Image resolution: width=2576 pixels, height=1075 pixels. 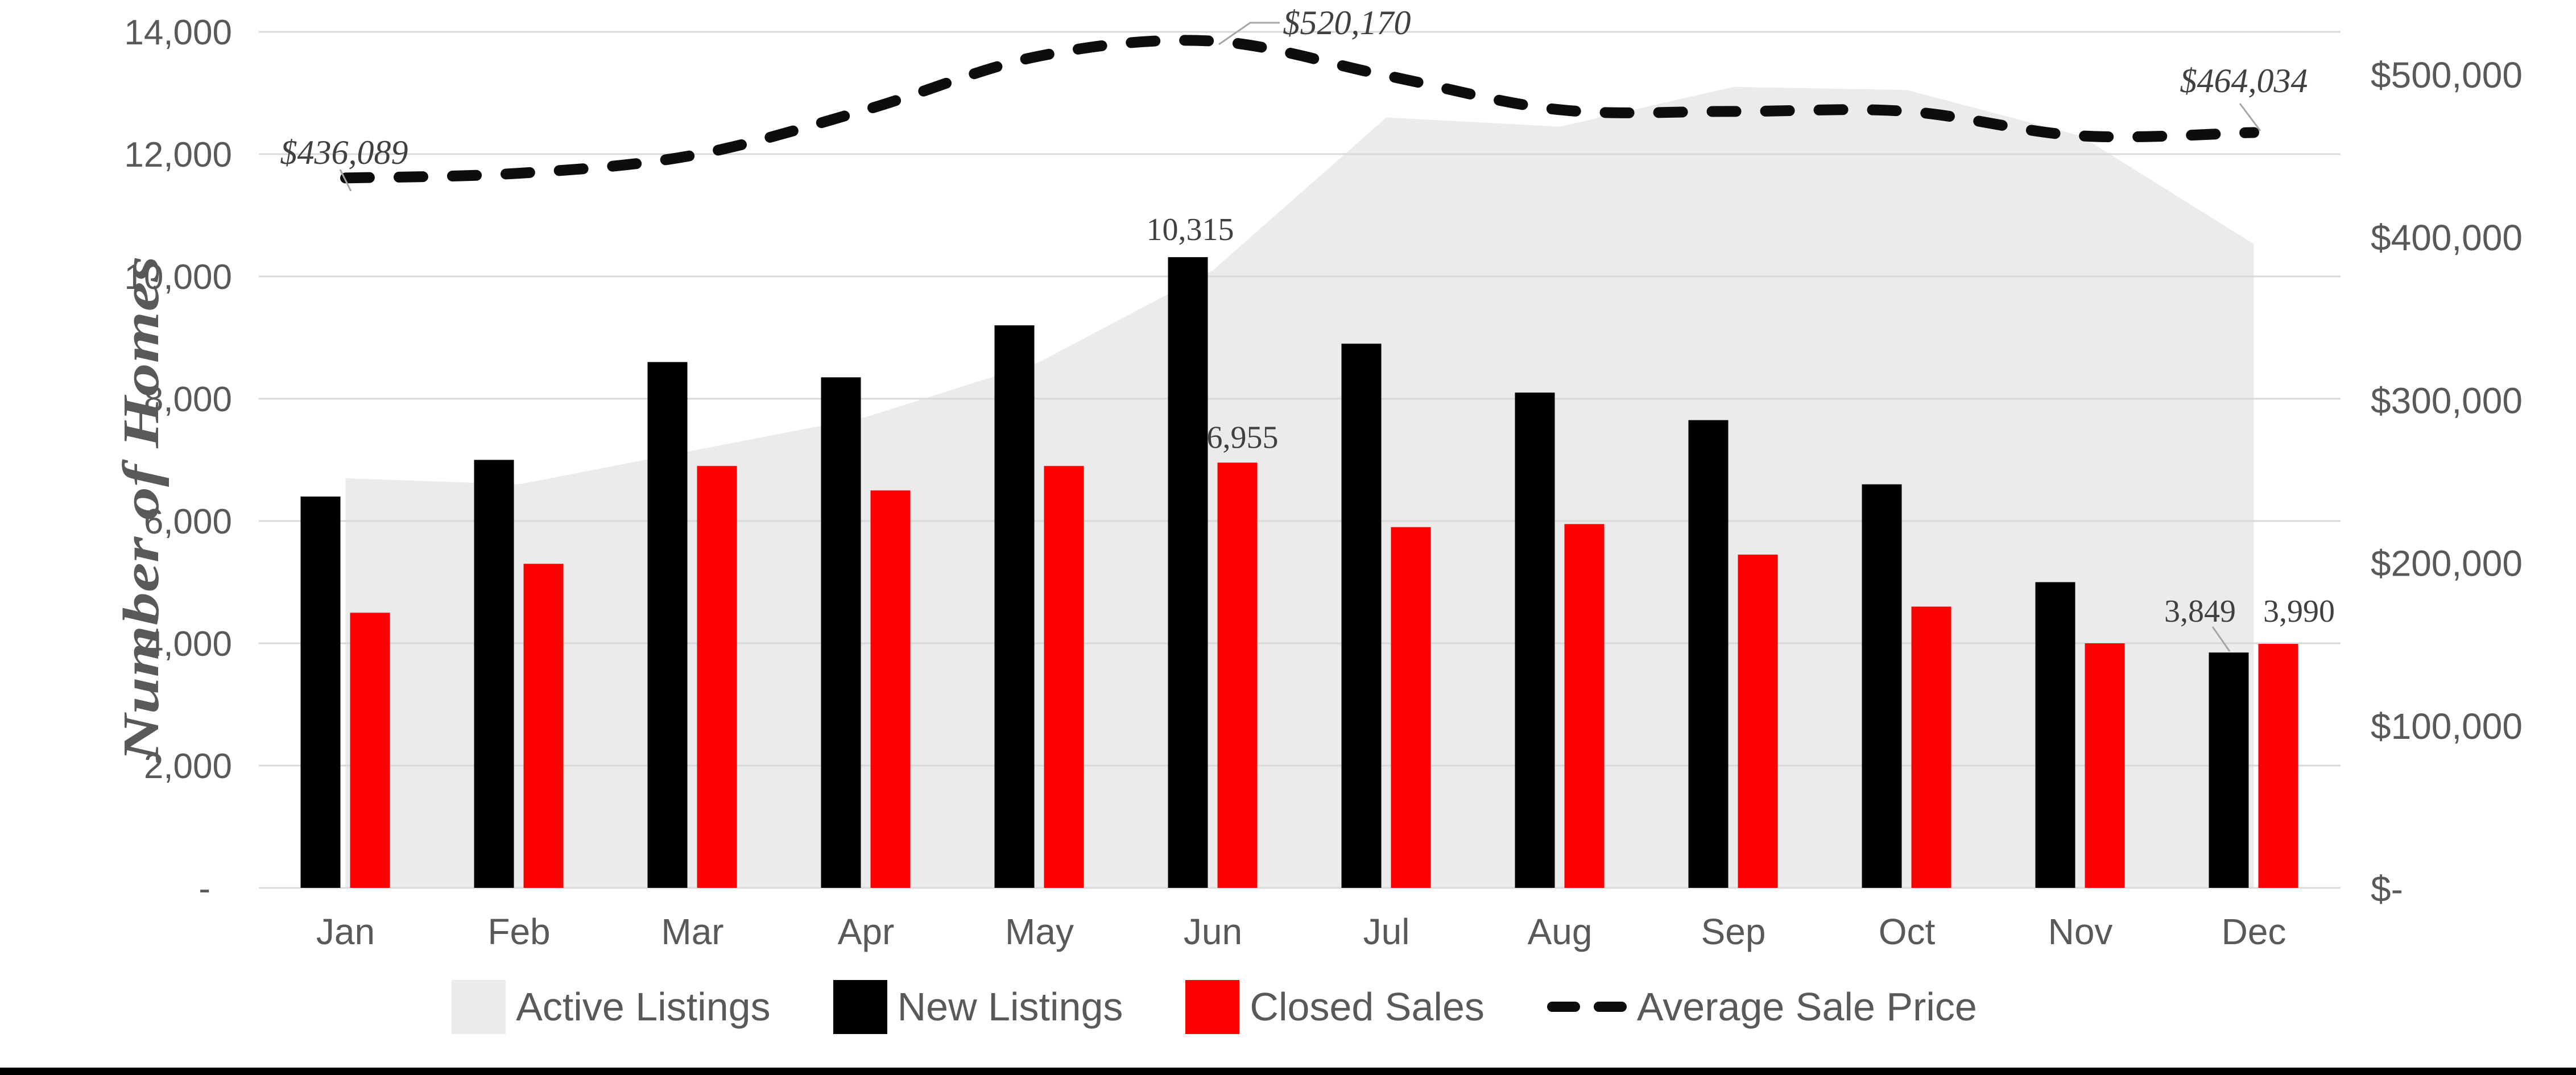 What do you see at coordinates (2254, 932) in the screenshot?
I see `x-axis-label-dec: Dec` at bounding box center [2254, 932].